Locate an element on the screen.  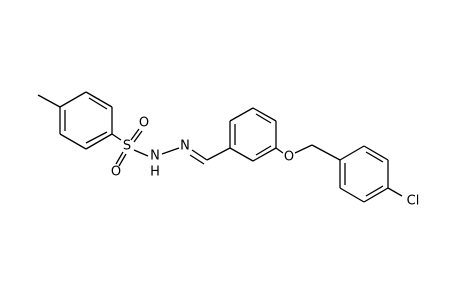
atom-label: H is located at coordinates (155, 172).